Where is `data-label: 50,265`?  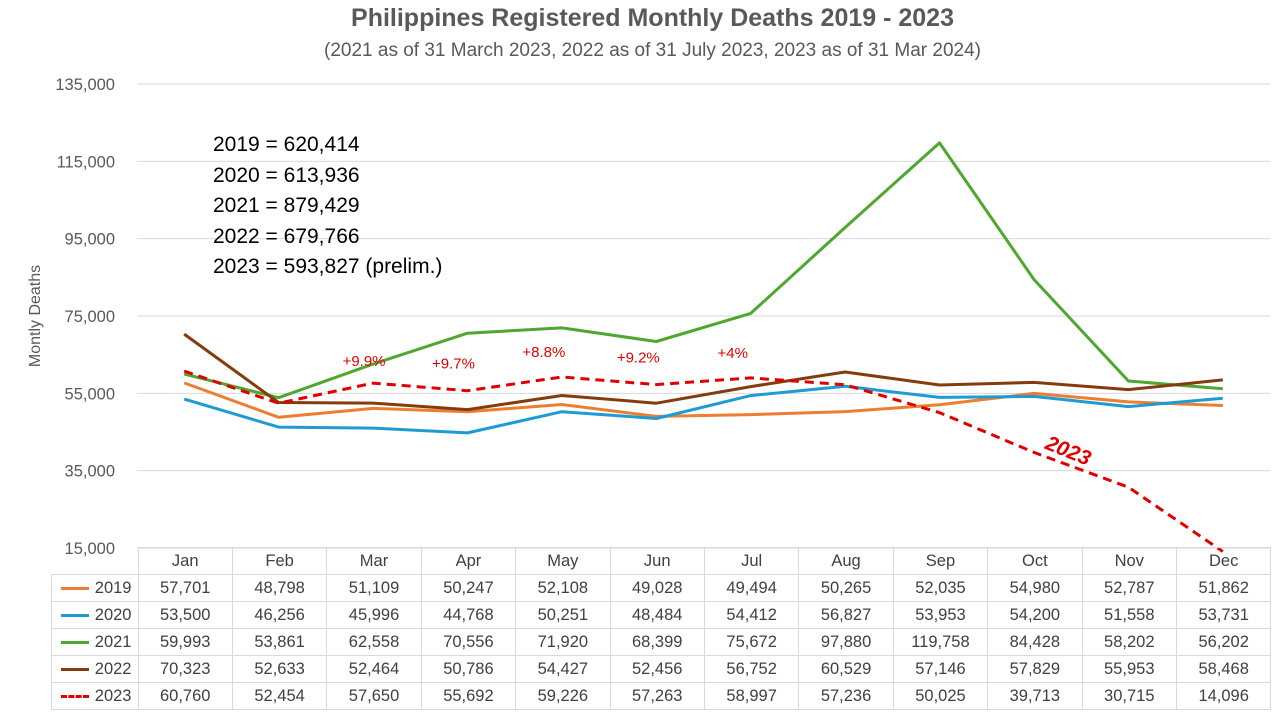 data-label: 50,265 is located at coordinates (846, 588).